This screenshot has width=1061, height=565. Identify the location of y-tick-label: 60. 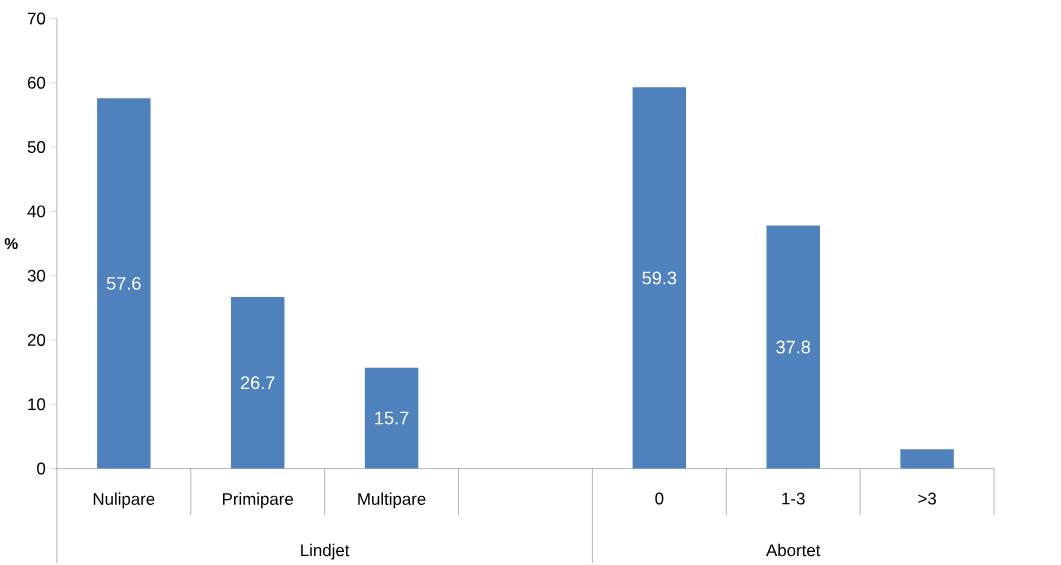
(36, 82).